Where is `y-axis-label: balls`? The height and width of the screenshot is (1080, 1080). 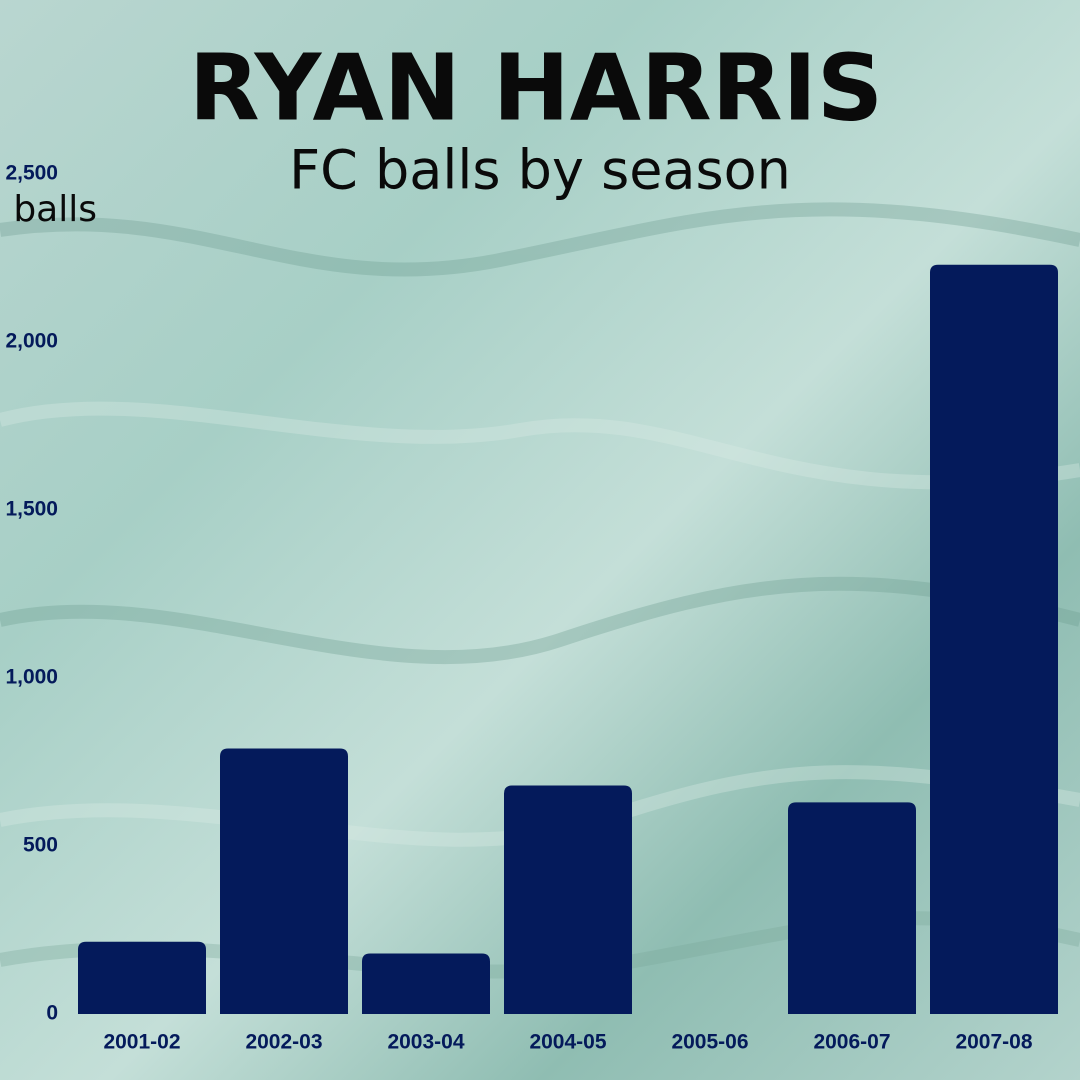
y-axis-label: balls is located at coordinates (55, 209).